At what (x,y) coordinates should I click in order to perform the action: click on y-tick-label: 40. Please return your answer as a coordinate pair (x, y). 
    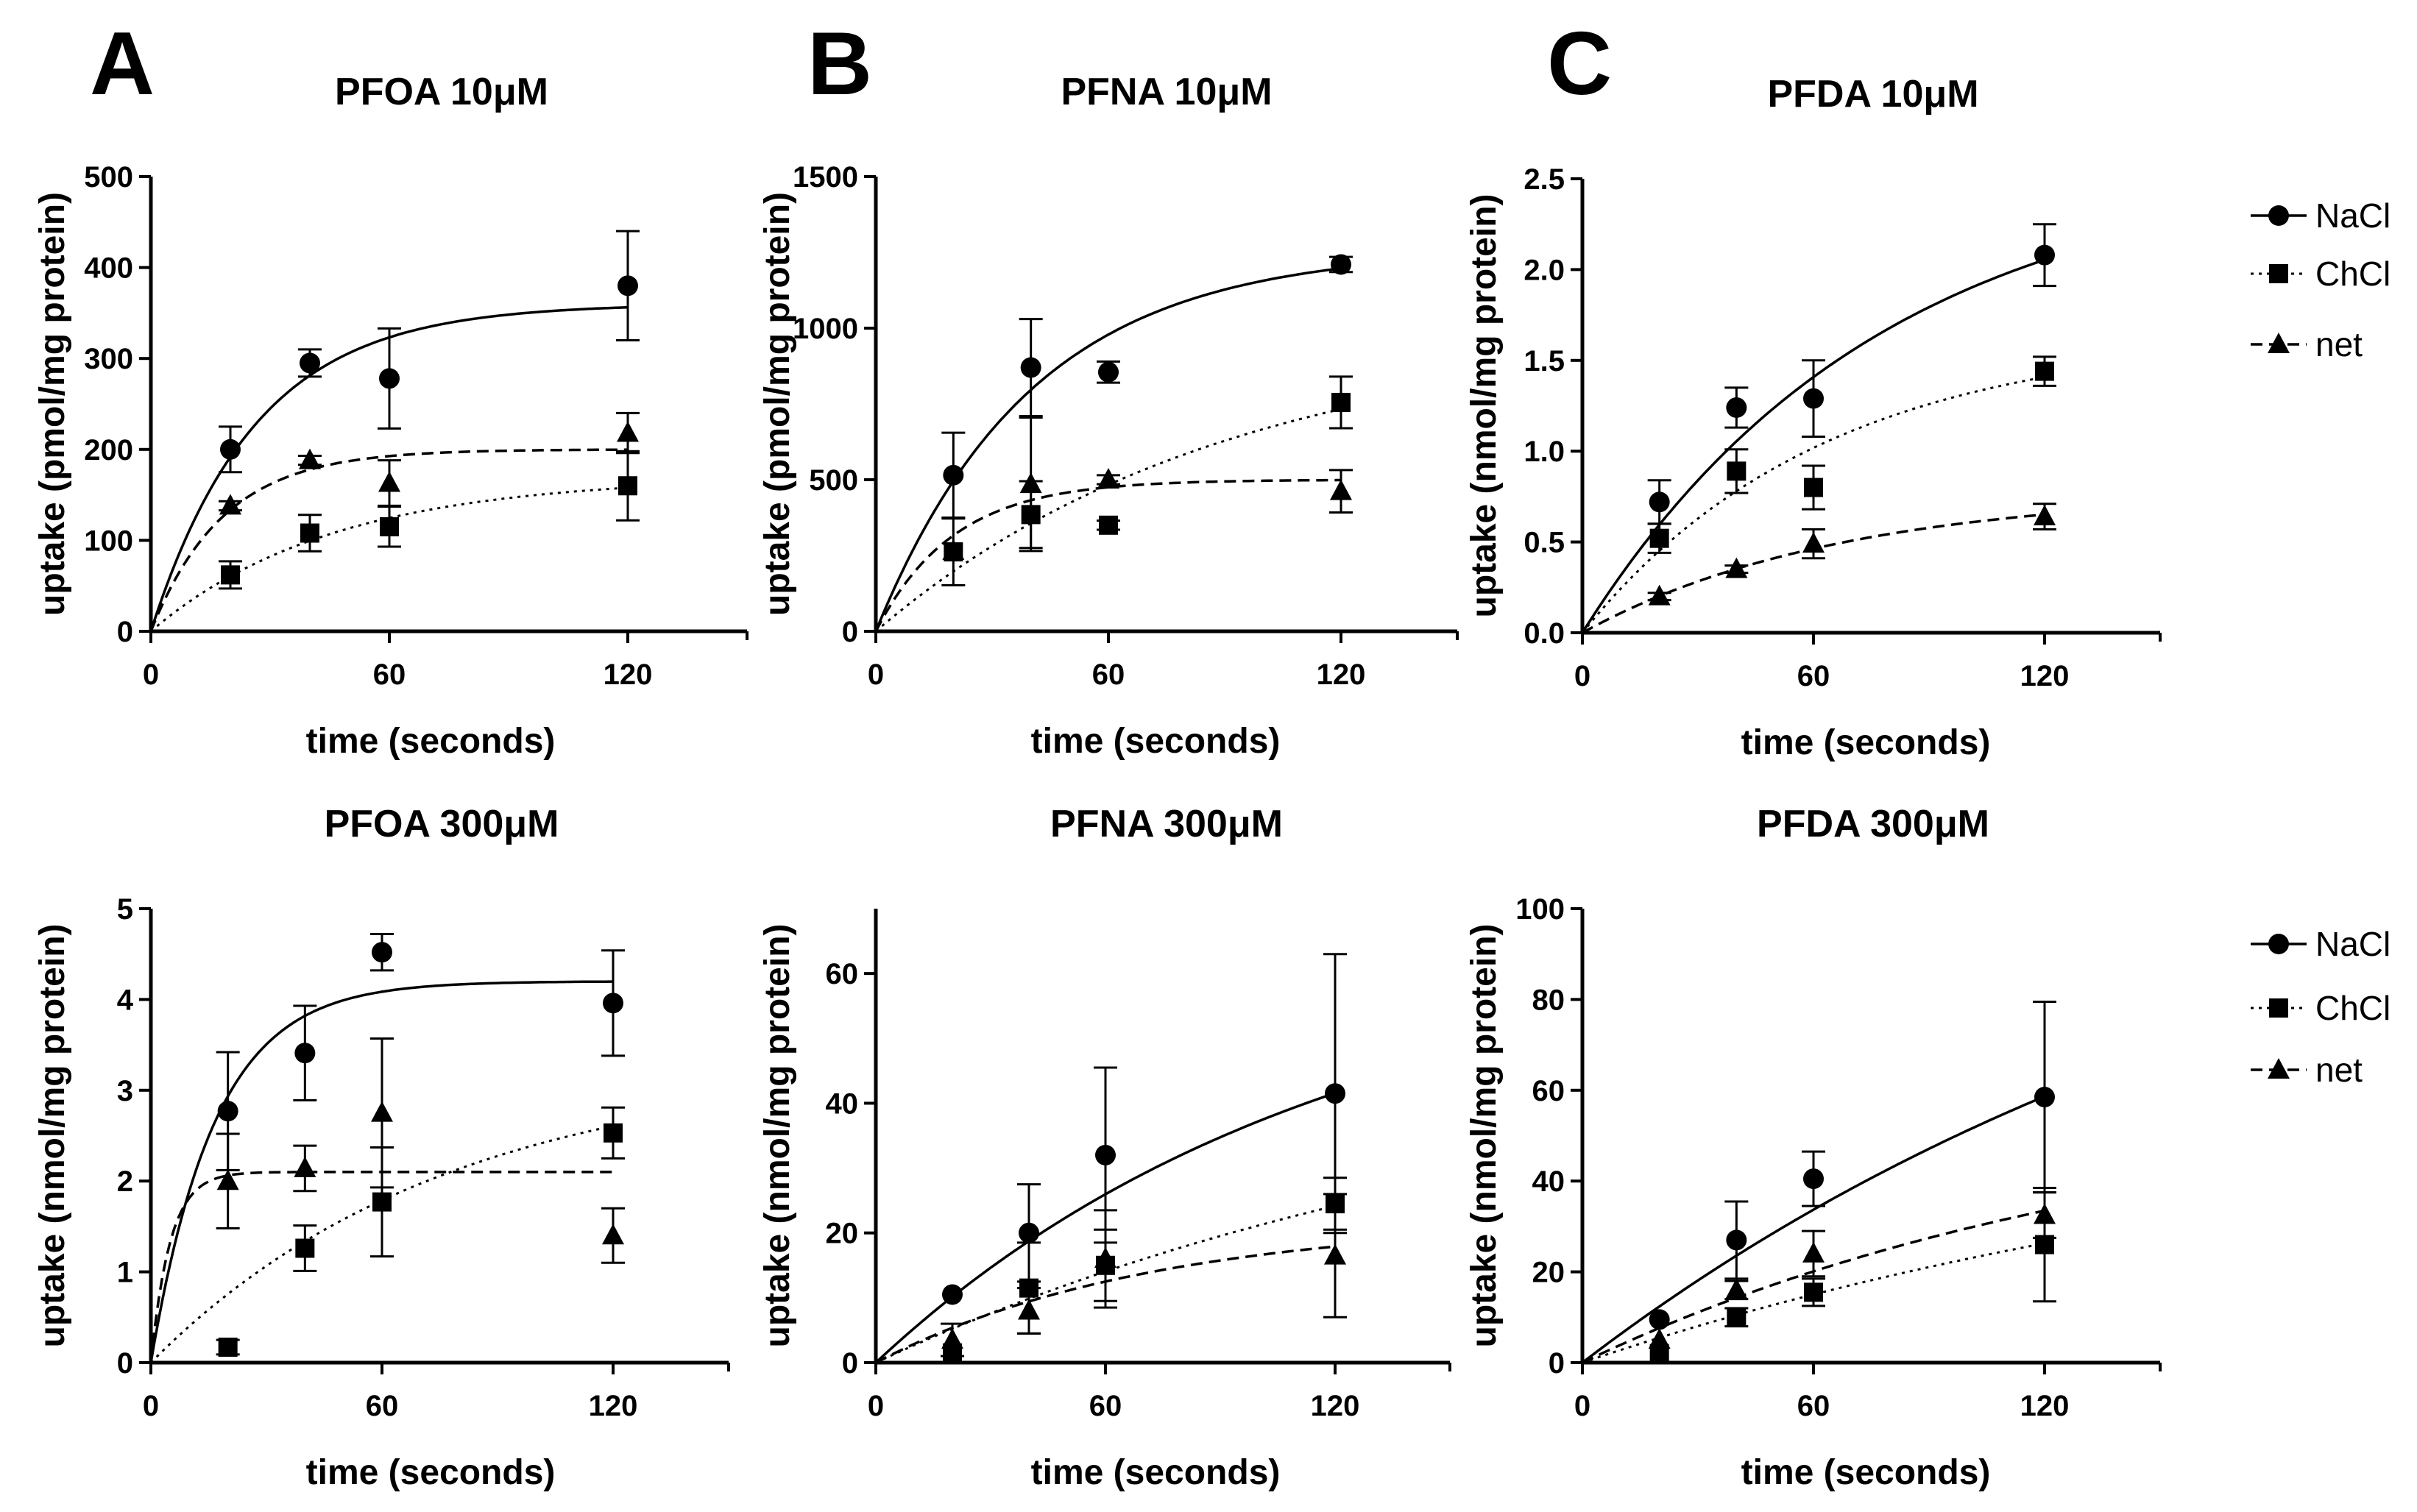
    Looking at the image, I should click on (843, 1103).